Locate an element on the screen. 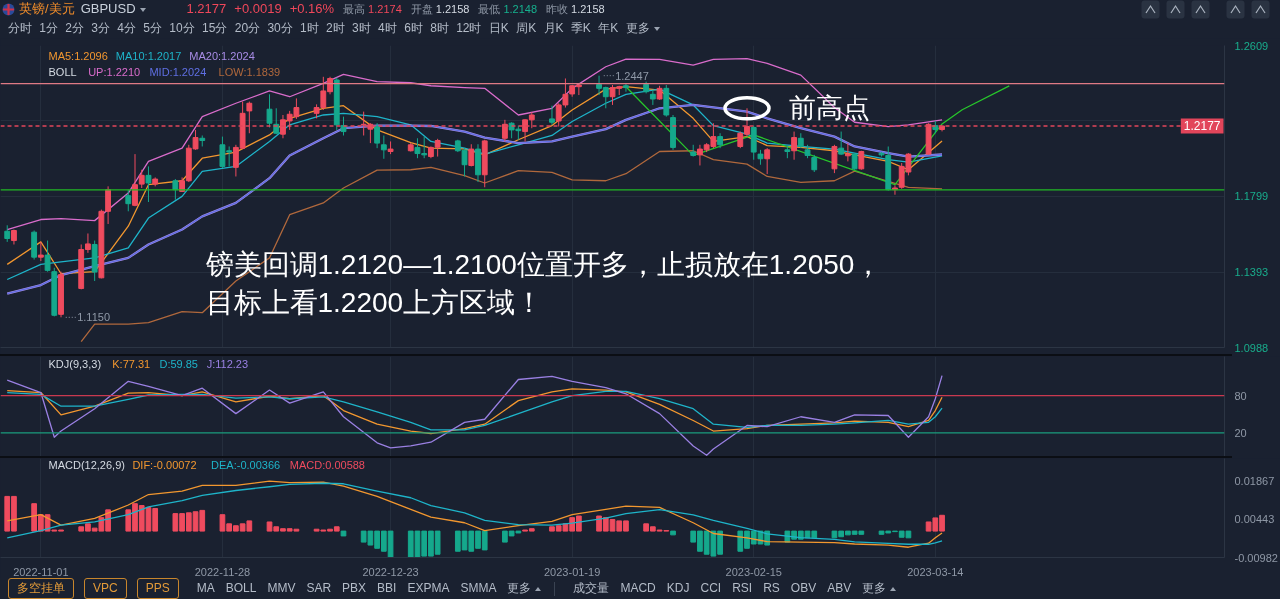 The image size is (1280, 599). text: MACD:0.00588 is located at coordinates (327, 465).